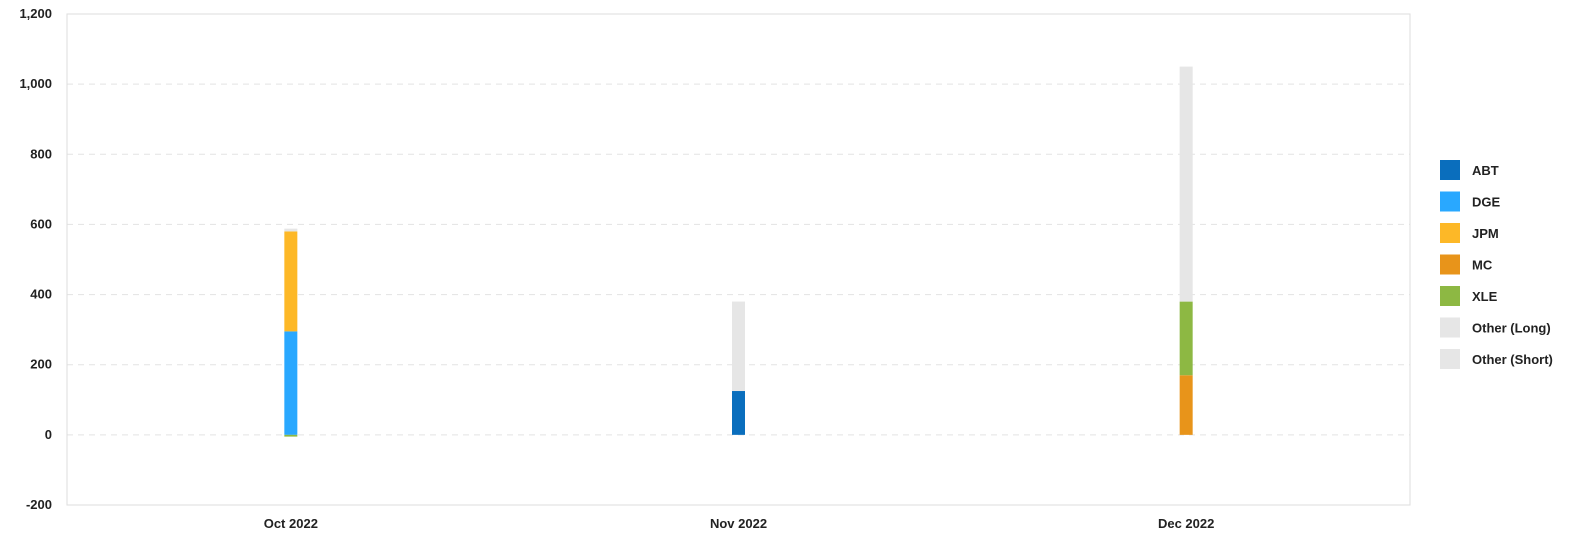 The width and height of the screenshot is (1589, 547). Describe the element at coordinates (41, 153) in the screenshot. I see `y-tick-label: 800` at that location.